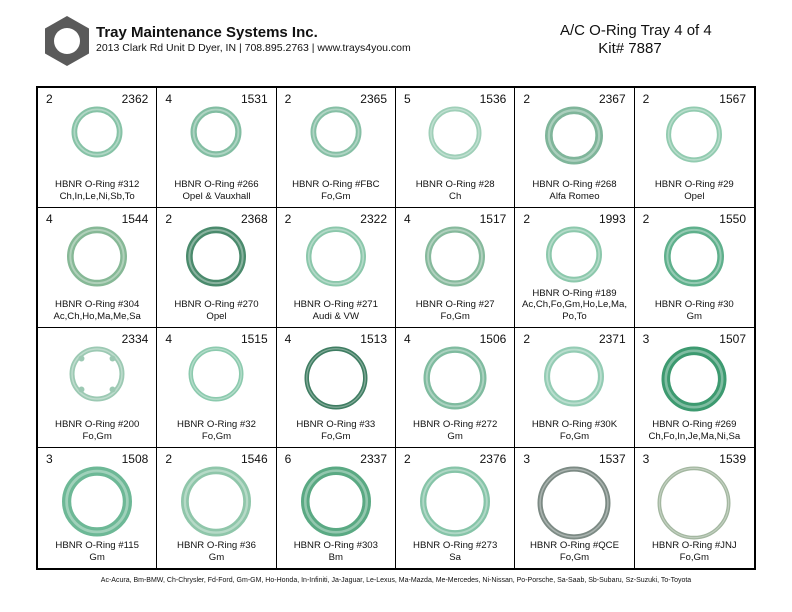 Image resolution: width=792 pixels, height=612 pixels. Describe the element at coordinates (254, 99) in the screenshot. I see `part-number: 1531` at that location.